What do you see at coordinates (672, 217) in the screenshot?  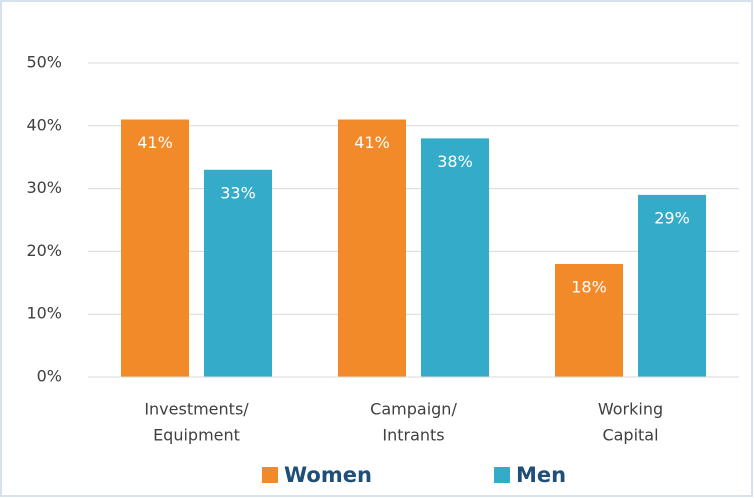 I see `data-label: 29%` at bounding box center [672, 217].